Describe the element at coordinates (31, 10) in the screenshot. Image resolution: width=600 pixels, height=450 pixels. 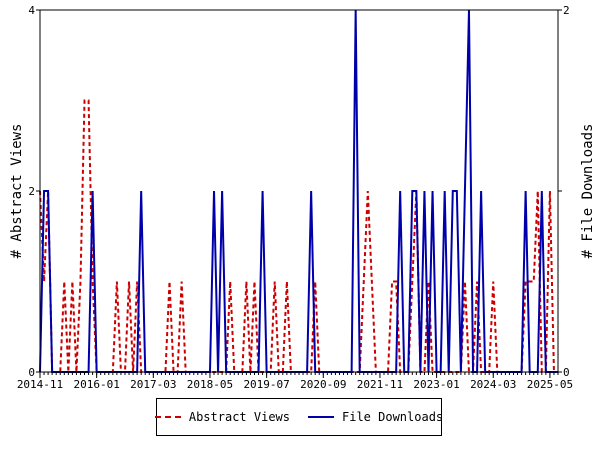
I see `y-left-tick-label: 4` at that location.